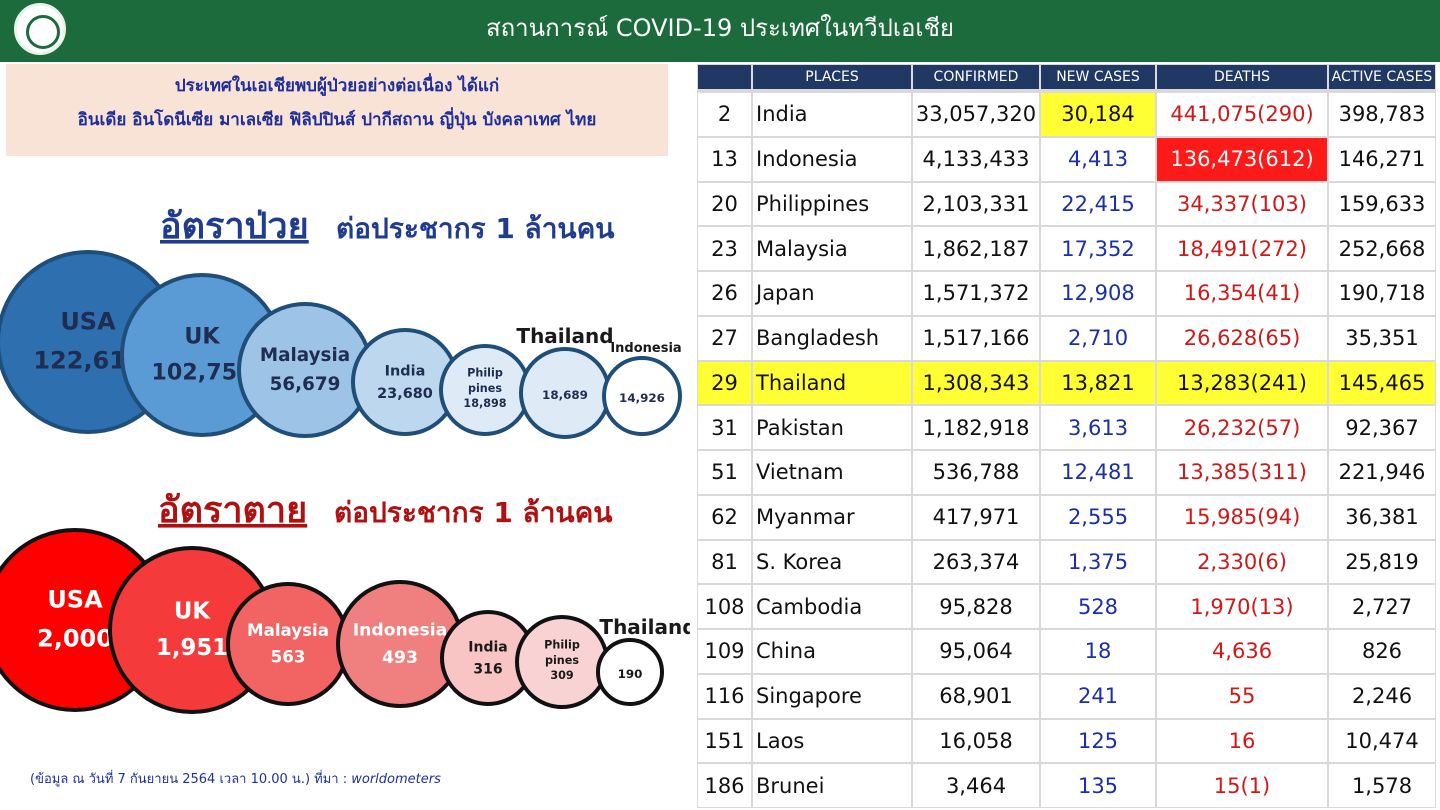 The width and height of the screenshot is (1440, 810). I want to click on place-cell: Philippines, so click(832, 204).